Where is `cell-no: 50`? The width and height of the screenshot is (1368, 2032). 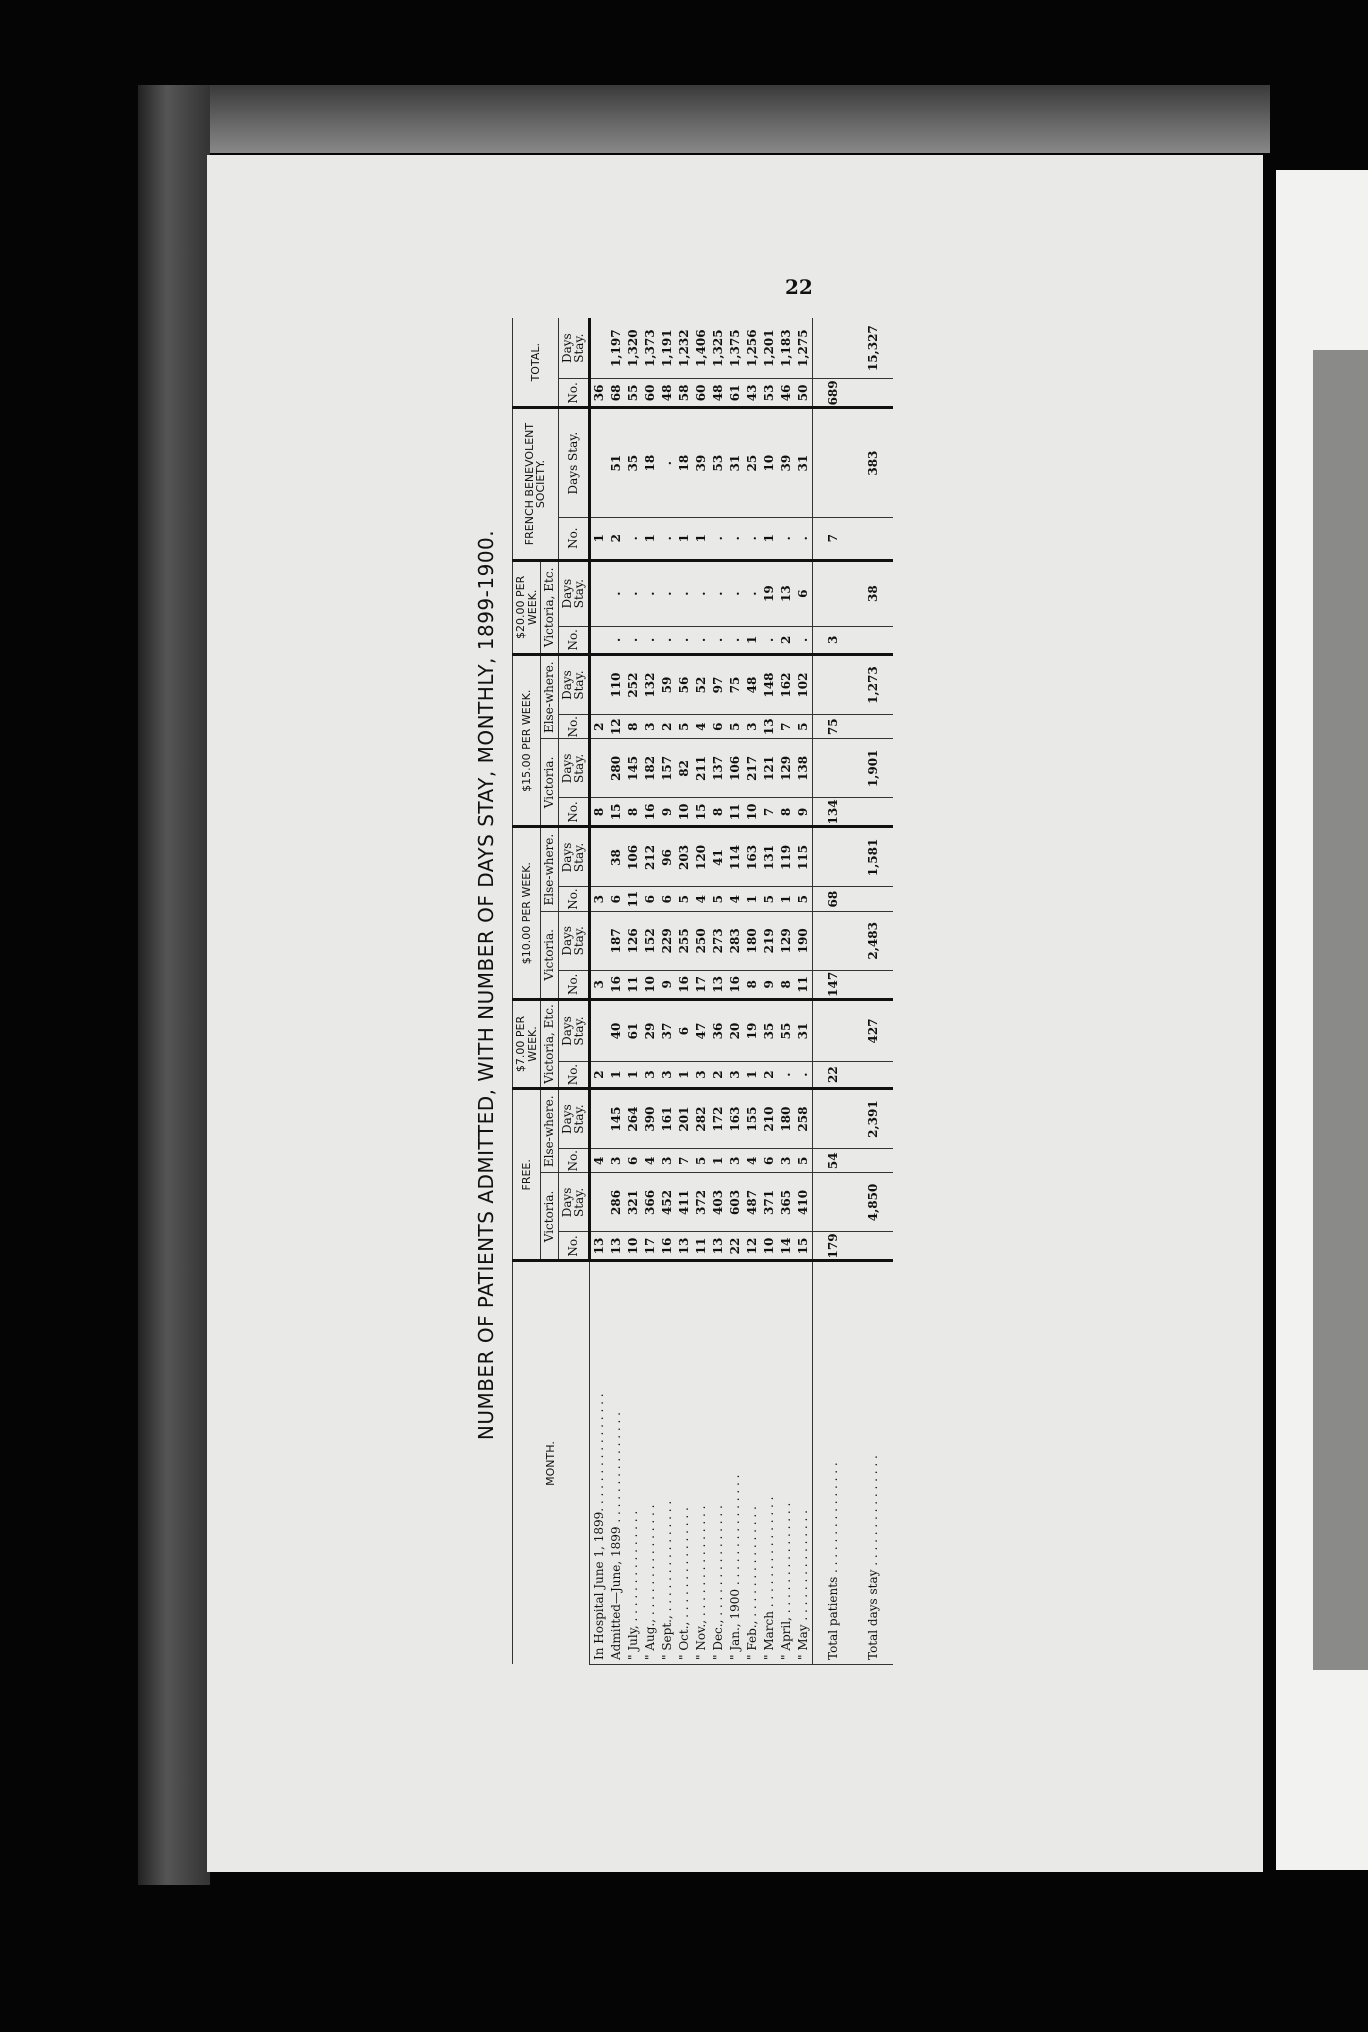 cell-no: 50 is located at coordinates (803, 393).